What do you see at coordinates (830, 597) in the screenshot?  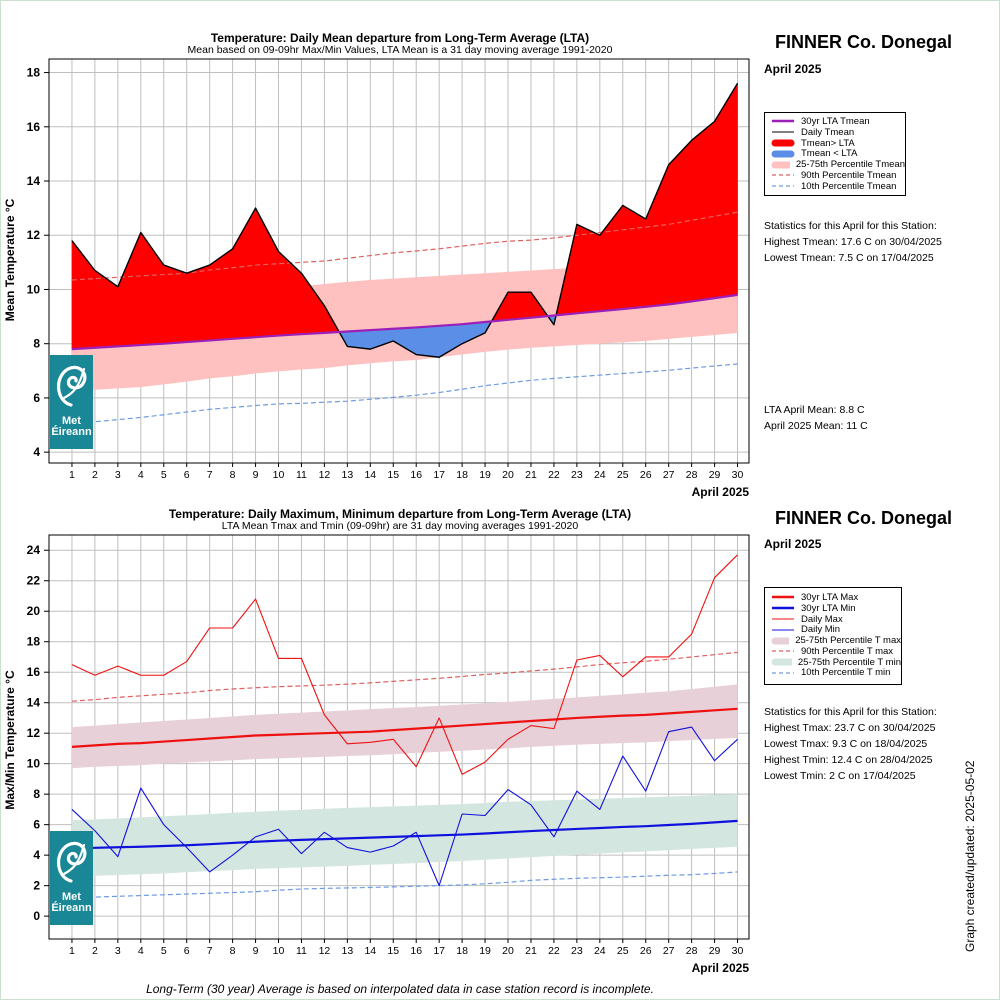 I see `legend-label: 30yr LTA Max` at bounding box center [830, 597].